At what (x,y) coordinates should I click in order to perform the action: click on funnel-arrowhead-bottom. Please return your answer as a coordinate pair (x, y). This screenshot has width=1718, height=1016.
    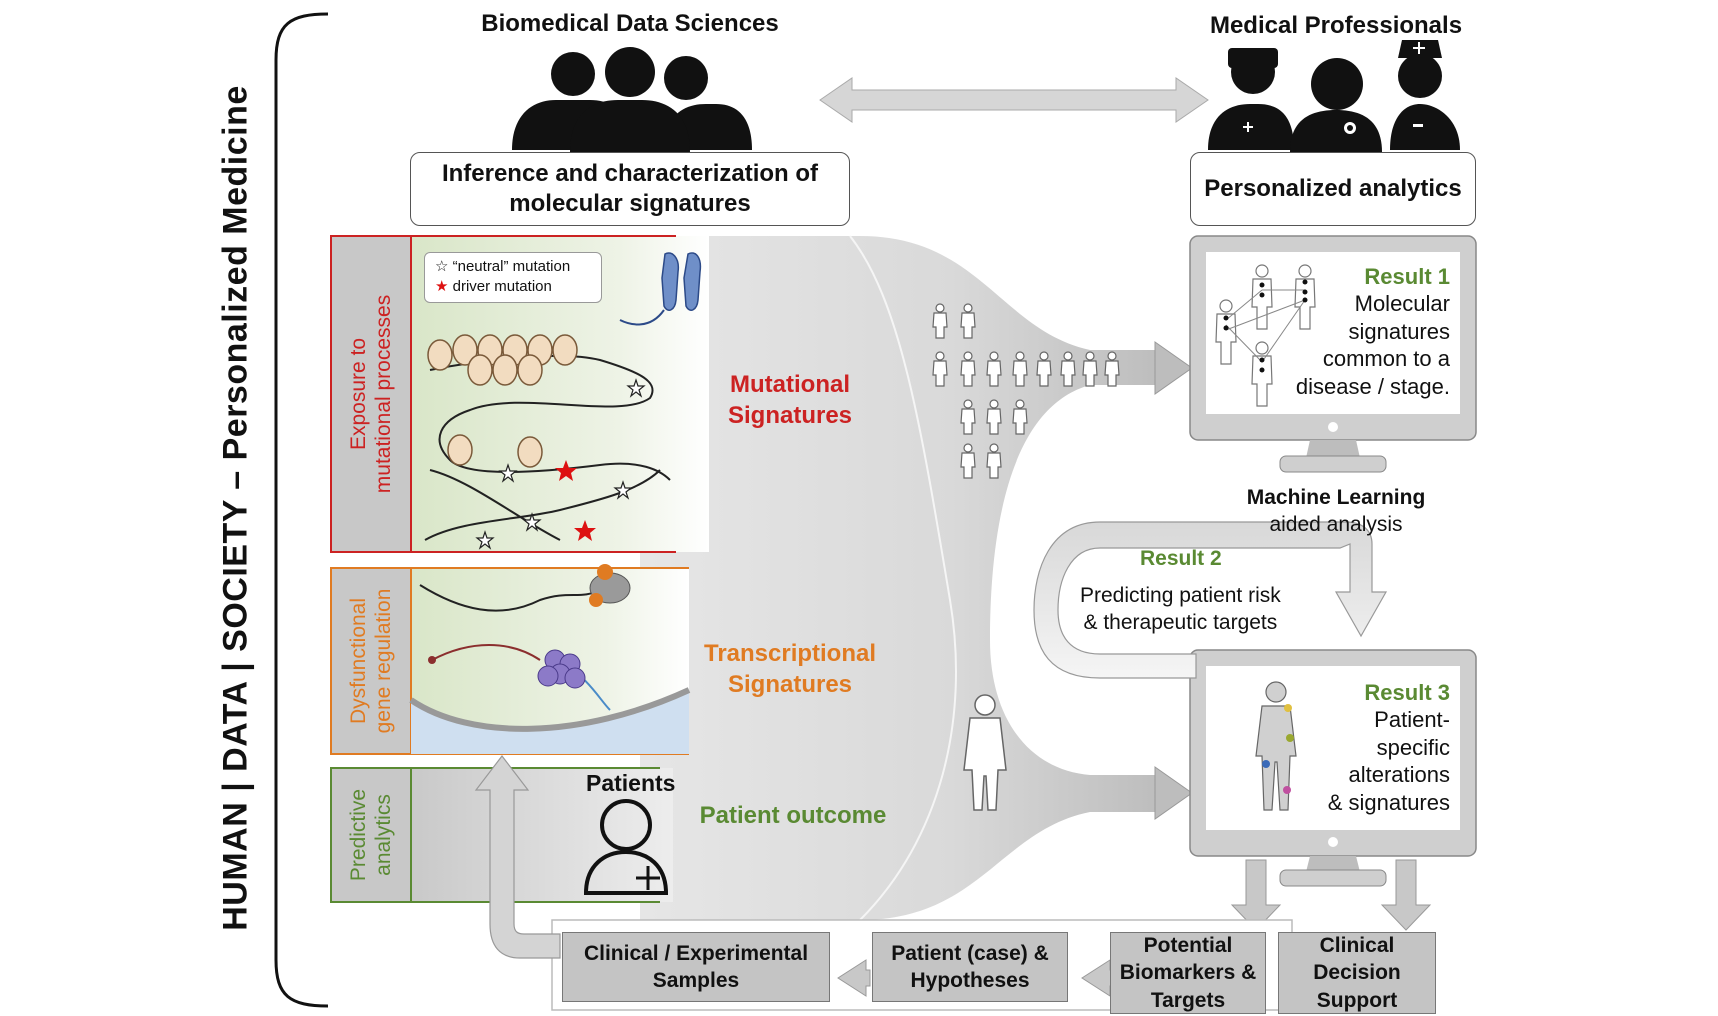
    Looking at the image, I should click on (1173, 793).